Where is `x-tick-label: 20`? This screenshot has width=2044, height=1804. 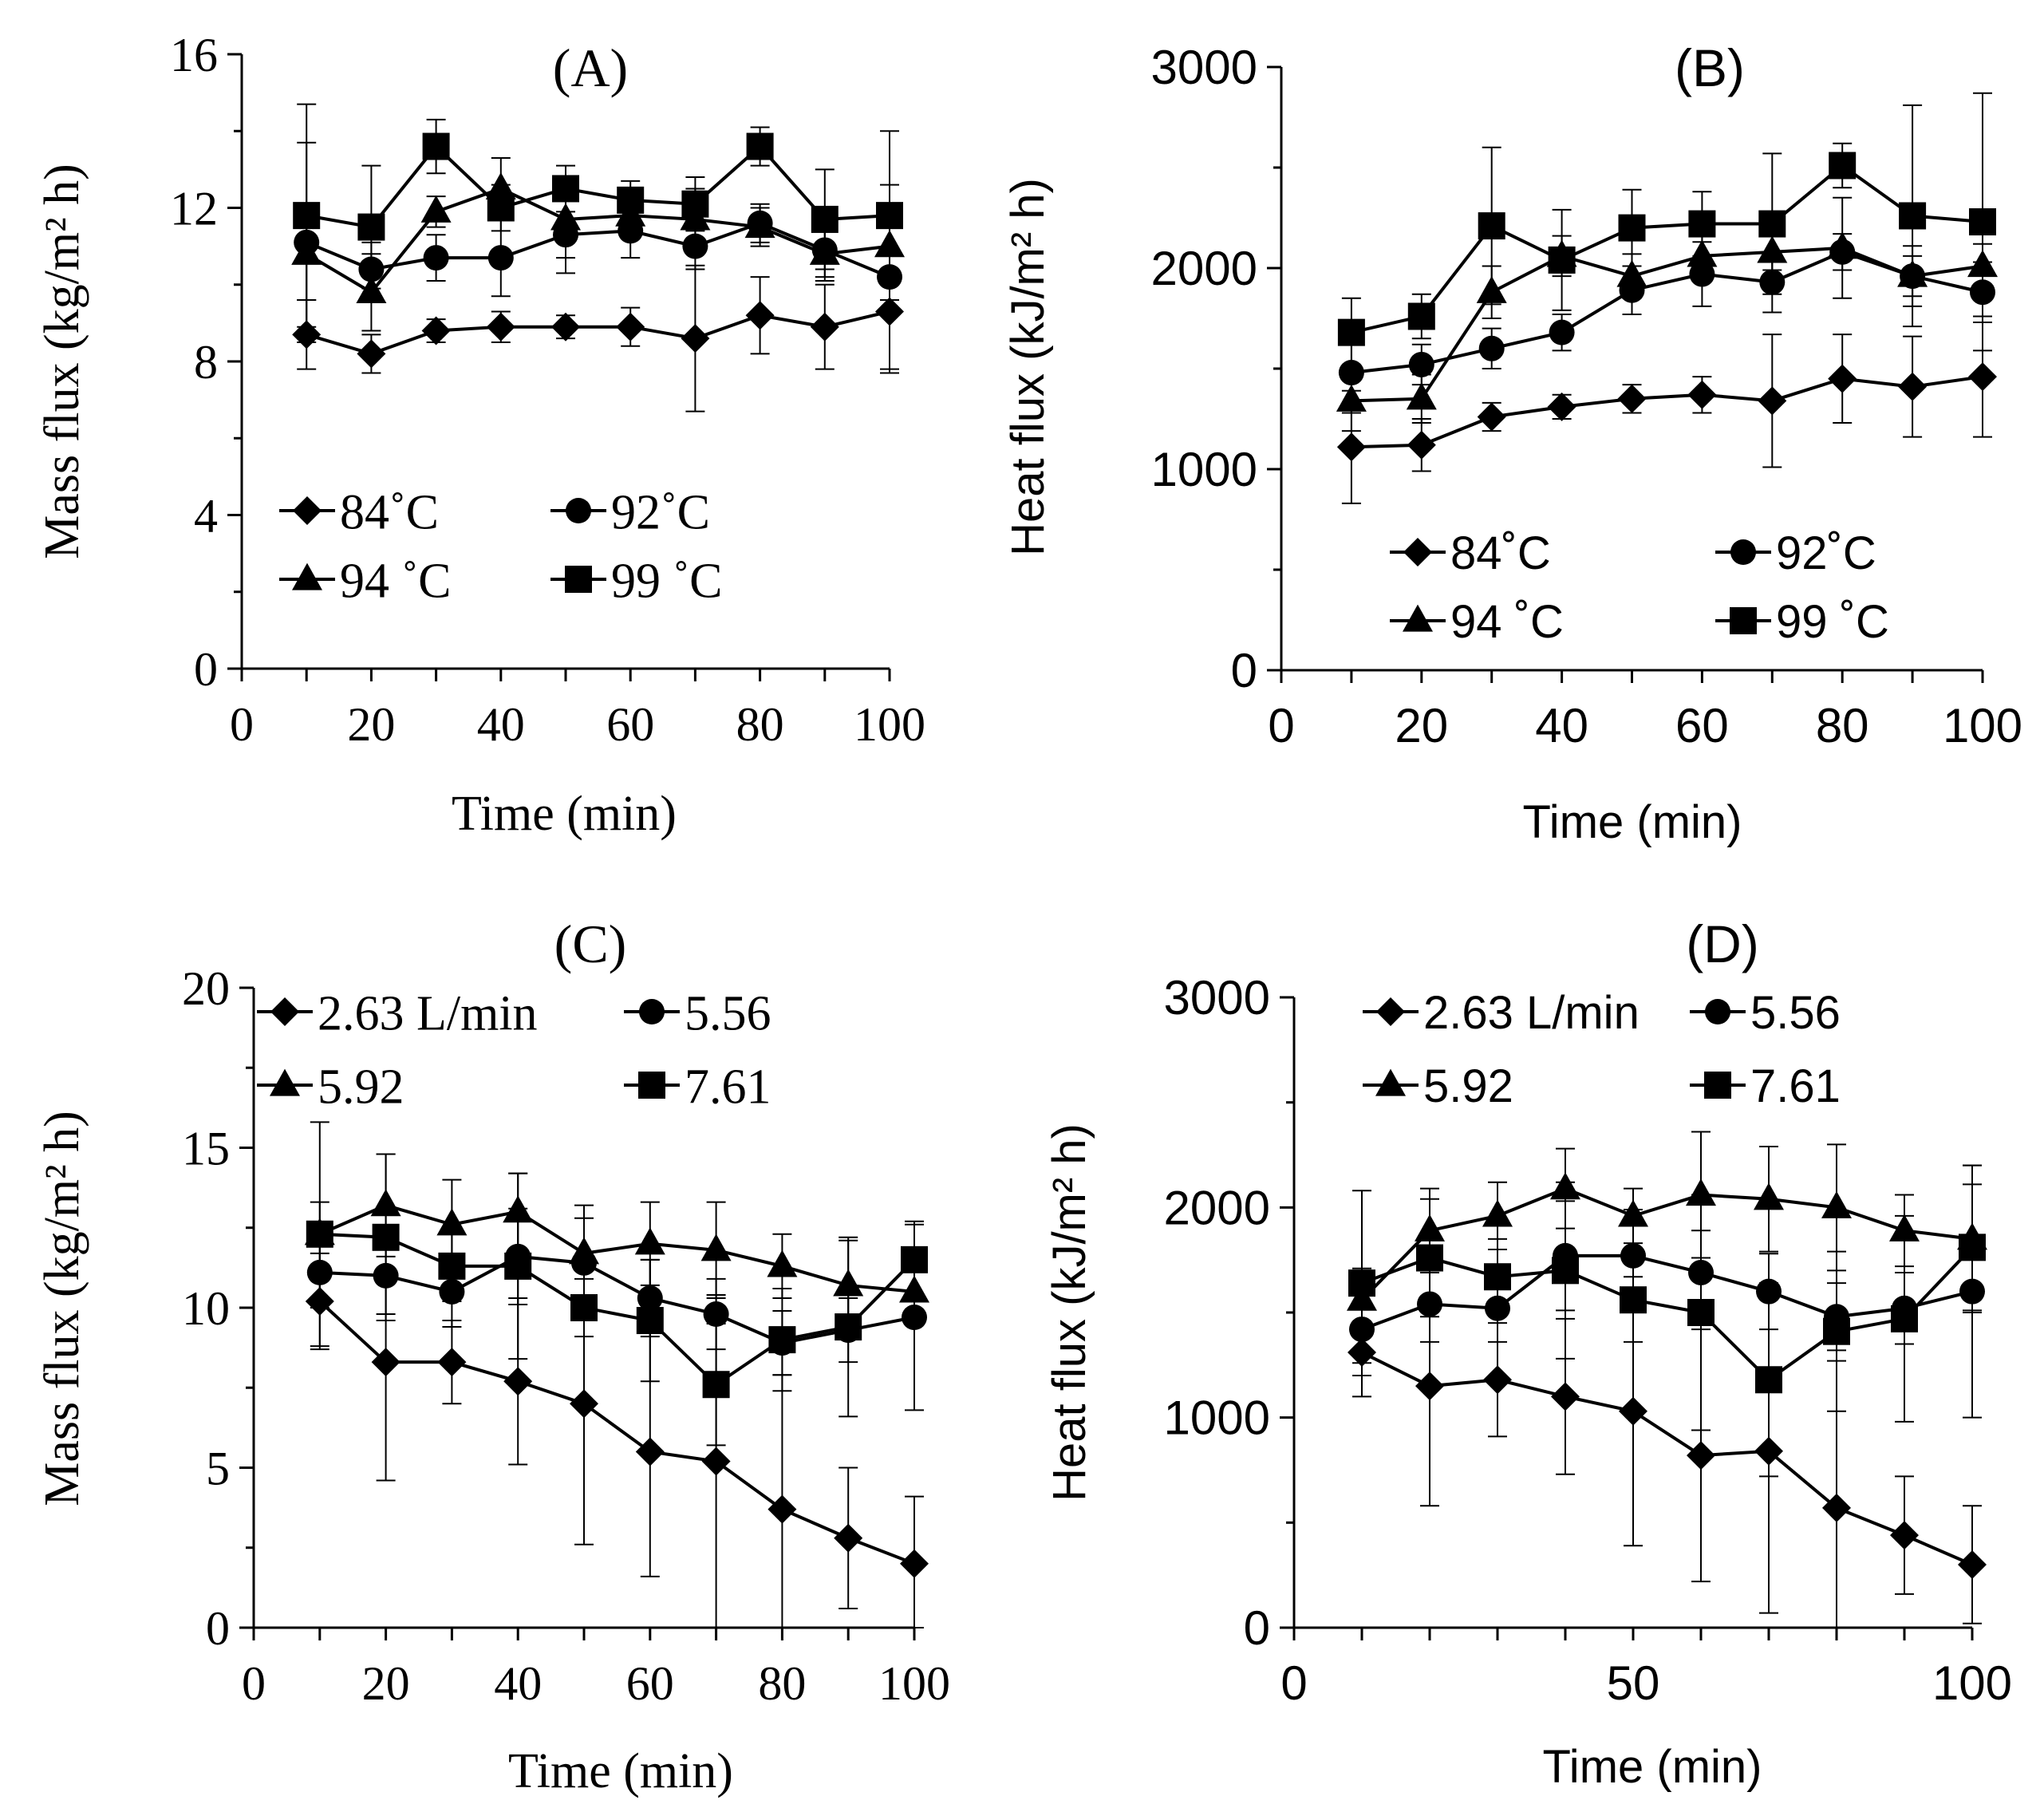
x-tick-label: 20 is located at coordinates (371, 724).